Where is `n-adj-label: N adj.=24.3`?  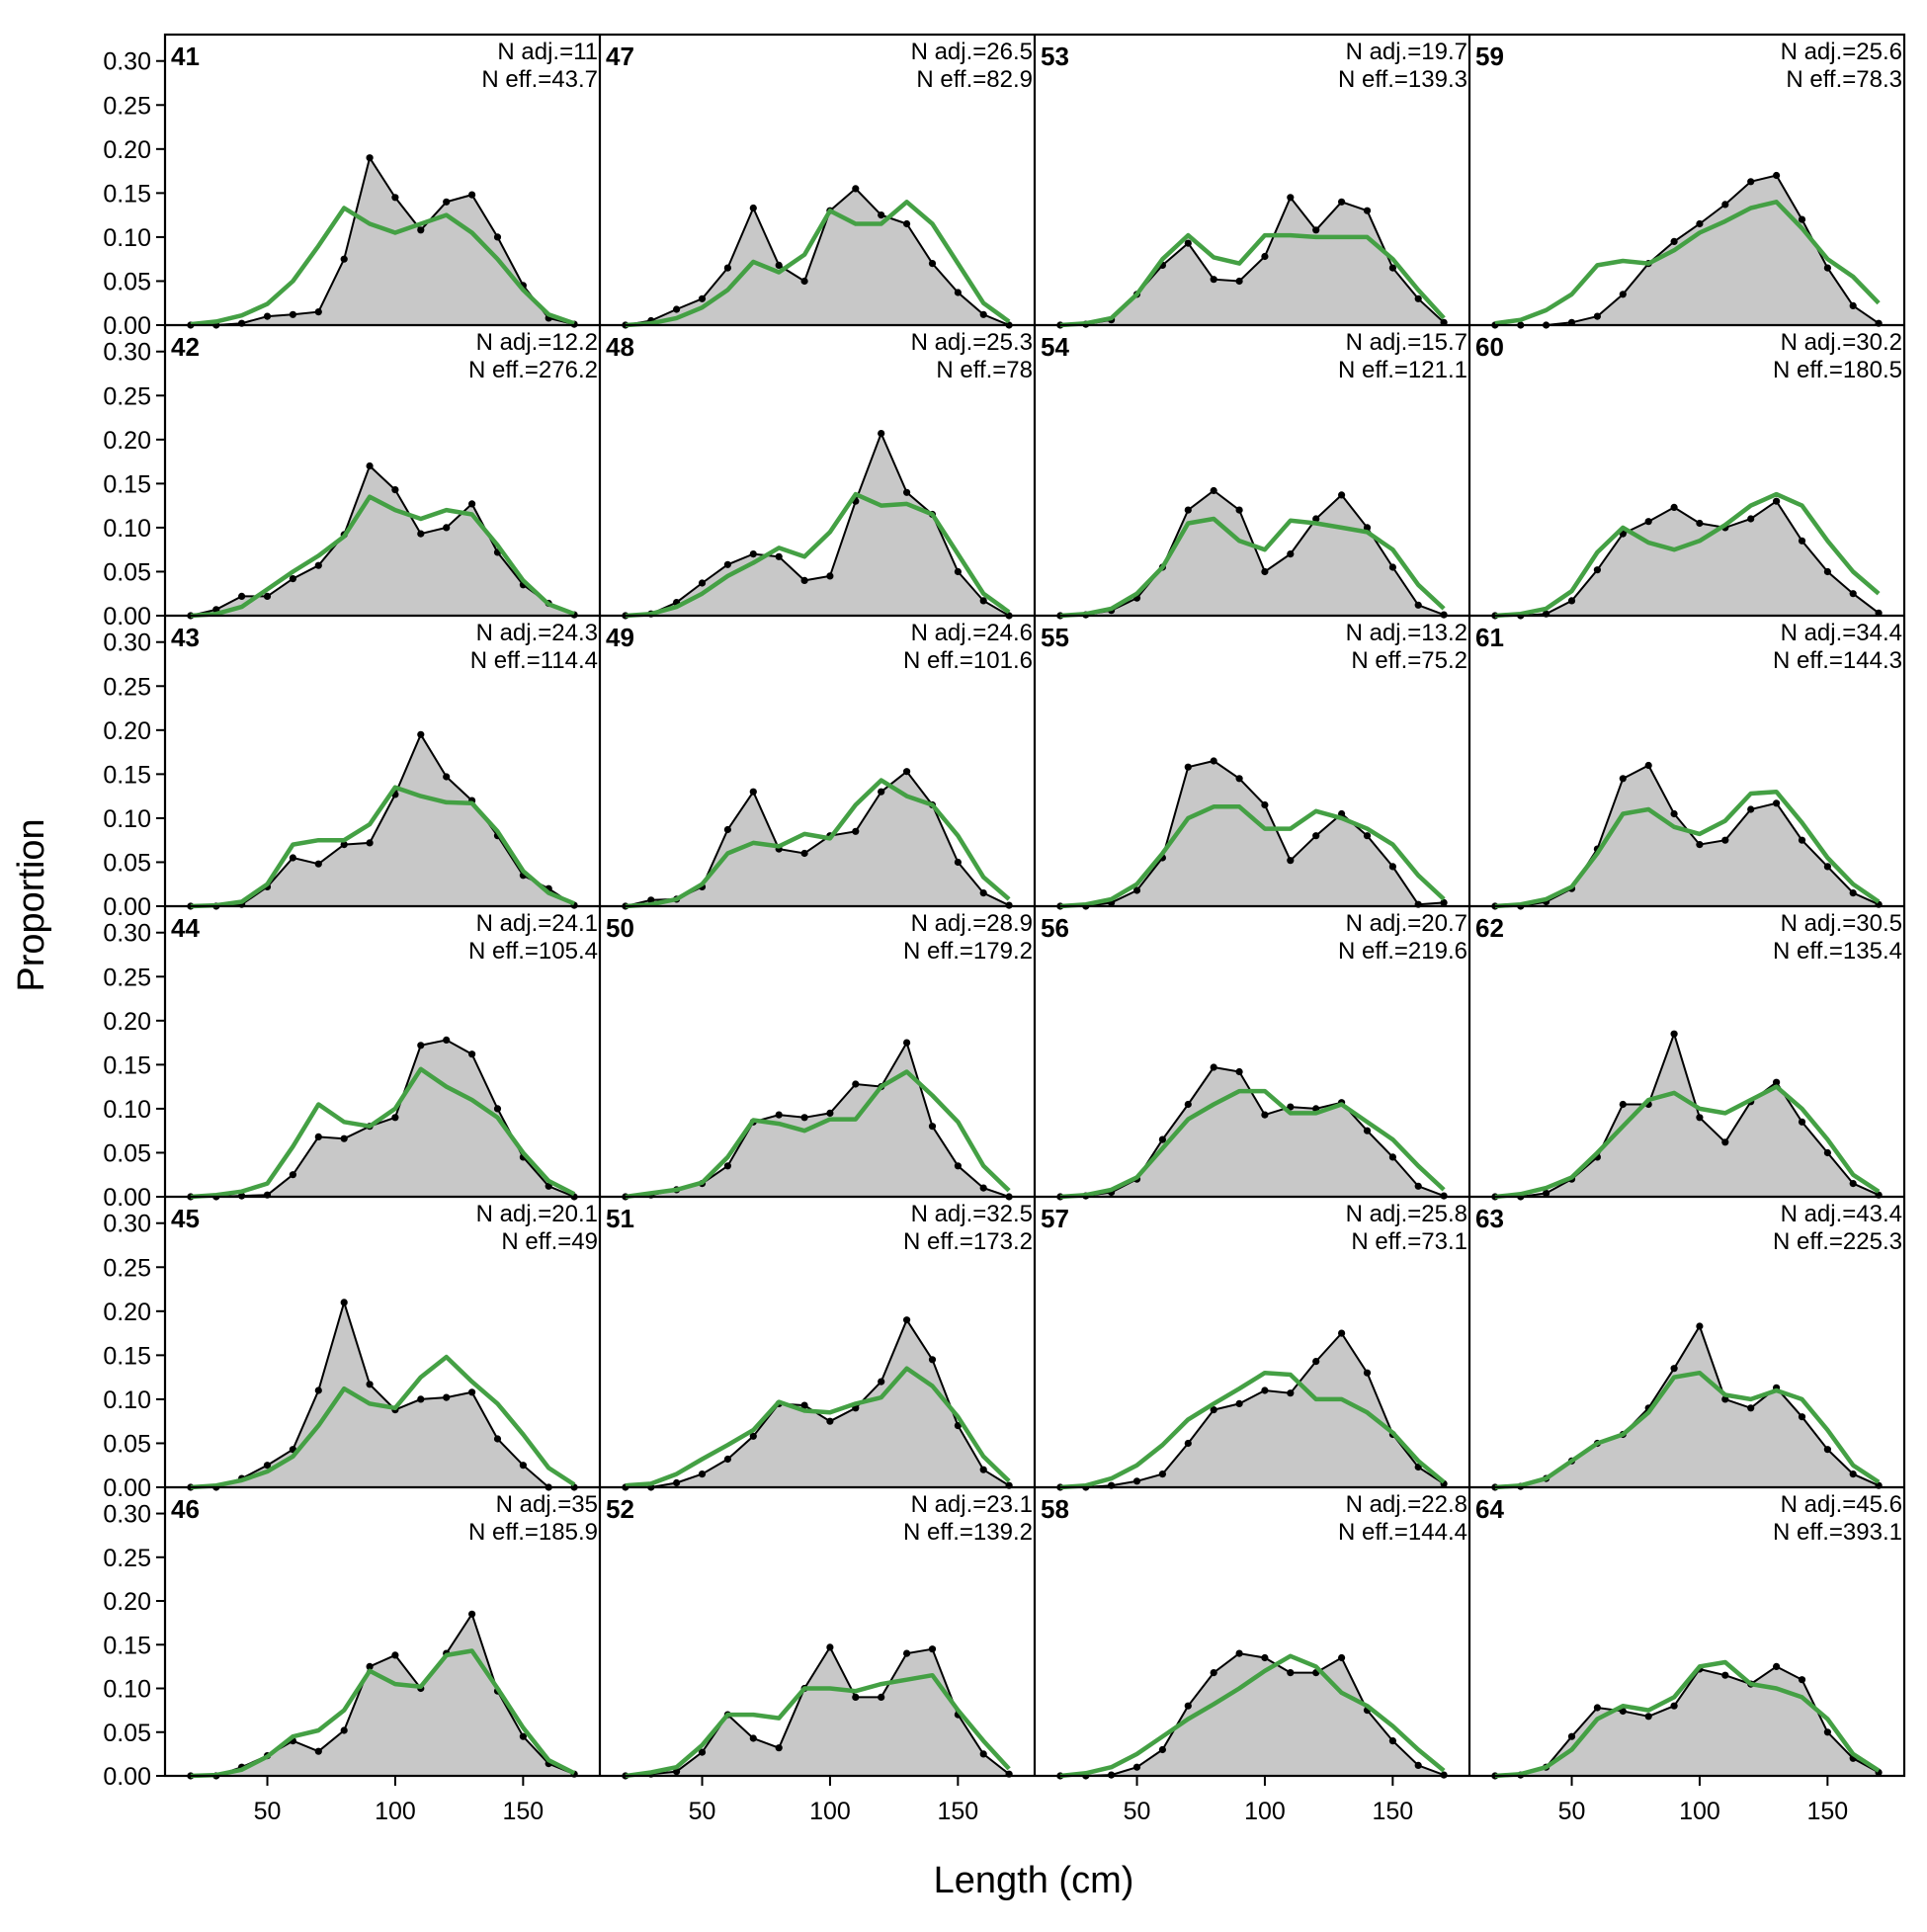 n-adj-label: N adj.=24.3 is located at coordinates (537, 633).